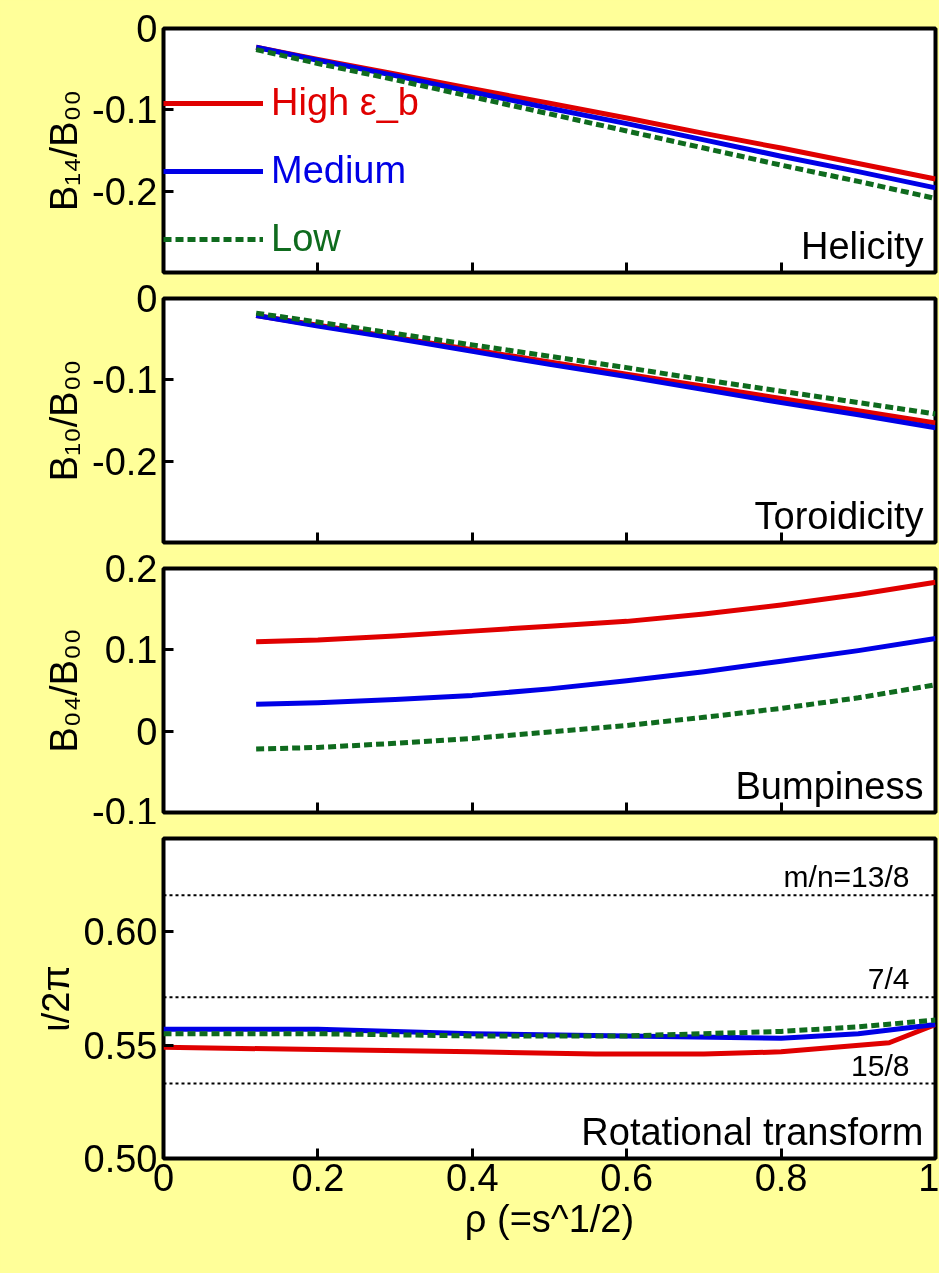  Describe the element at coordinates (829, 785) in the screenshot. I see `annotation: Bumpiness` at that location.